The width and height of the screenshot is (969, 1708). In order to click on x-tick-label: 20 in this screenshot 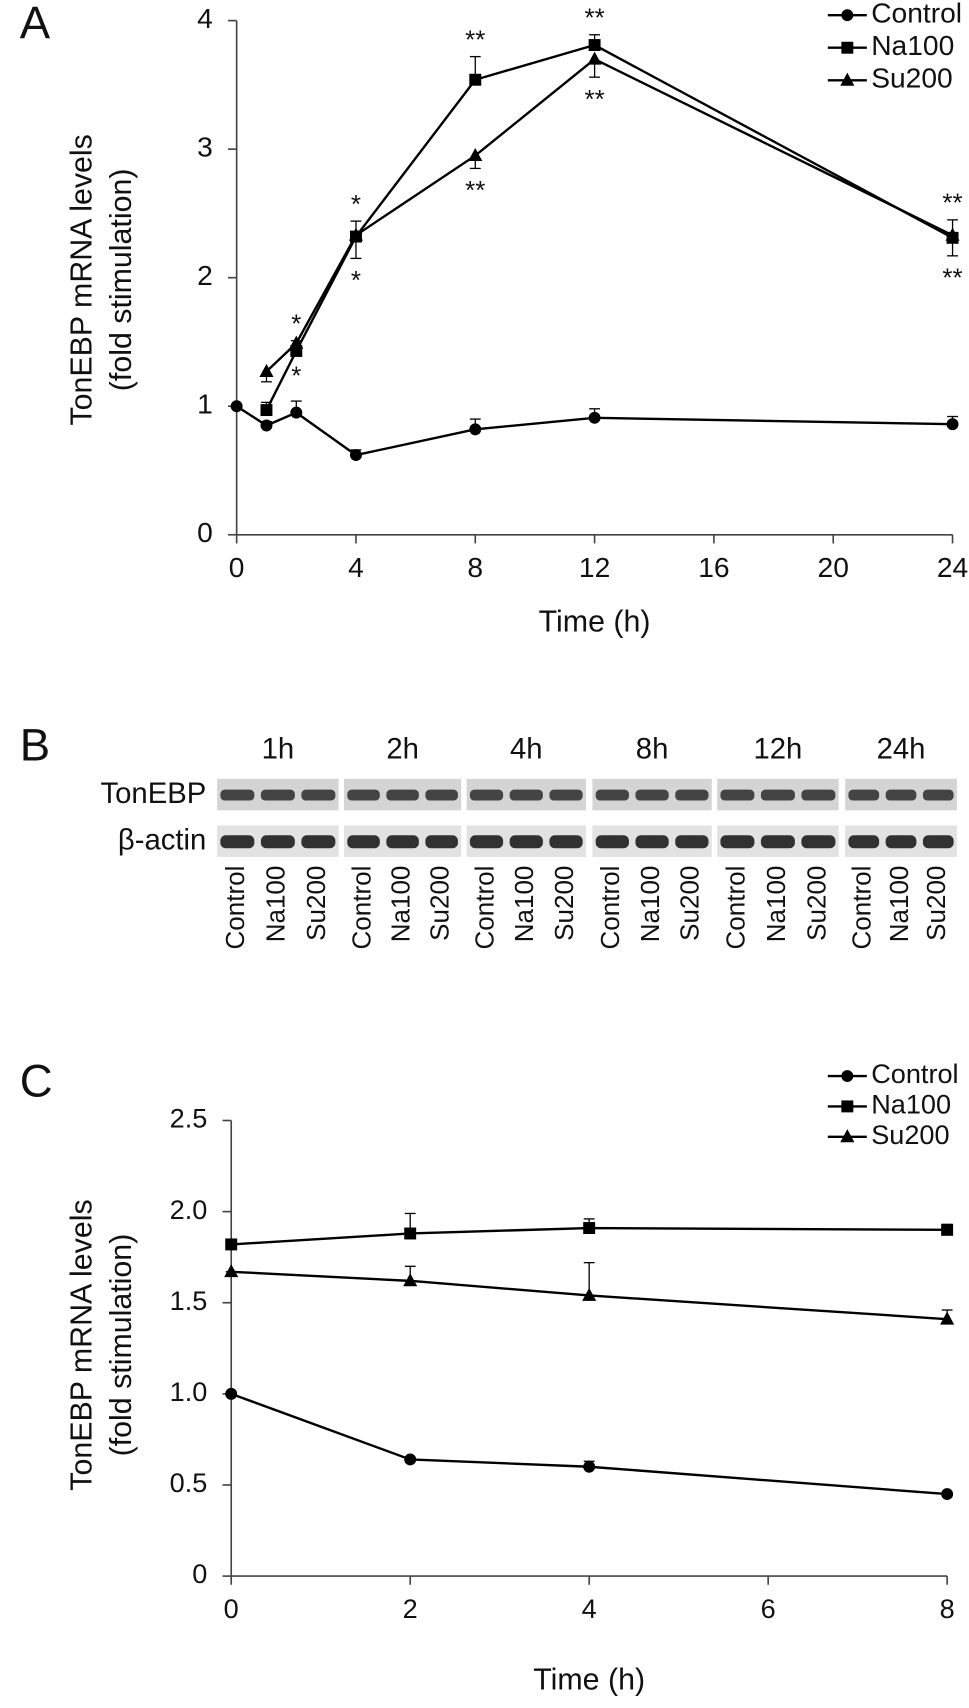, I will do `click(833, 567)`.